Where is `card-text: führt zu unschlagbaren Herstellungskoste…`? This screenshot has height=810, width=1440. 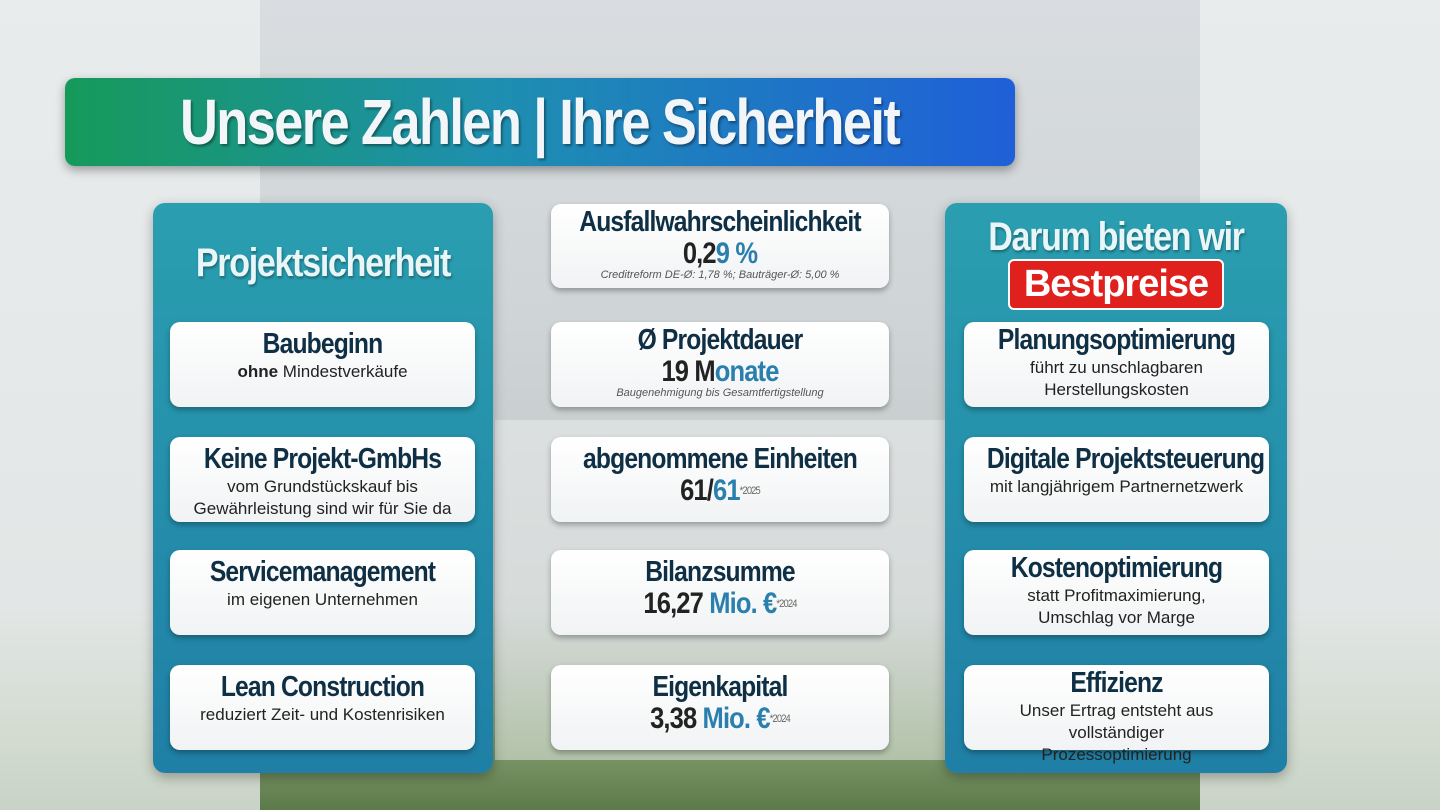
card-text: führt zu unschlagbaren Herstellungskoste… is located at coordinates (1116, 378).